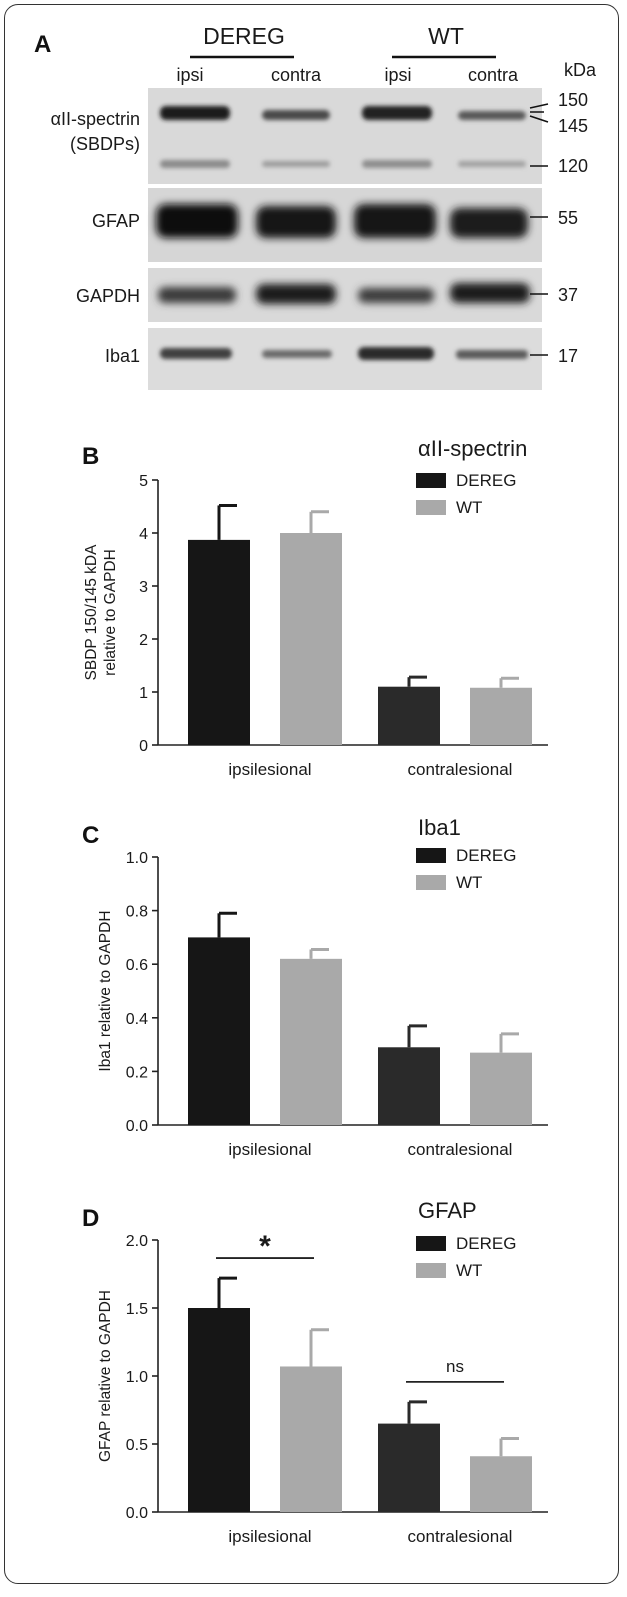 The height and width of the screenshot is (1597, 627). Describe the element at coordinates (116, 221) in the screenshot. I see `blot-row-label: GFAP` at that location.